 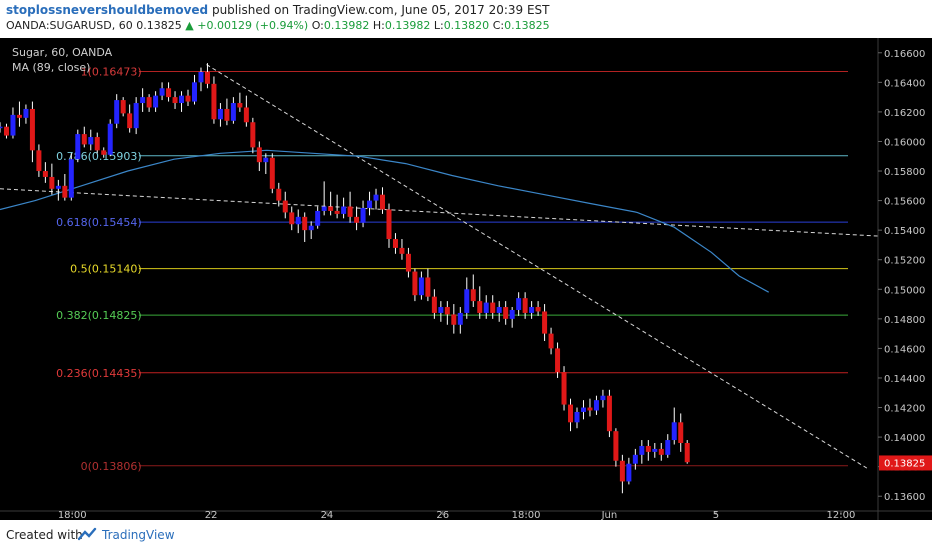 I want to click on x-tick-label-1: 22, so click(x=211, y=515).